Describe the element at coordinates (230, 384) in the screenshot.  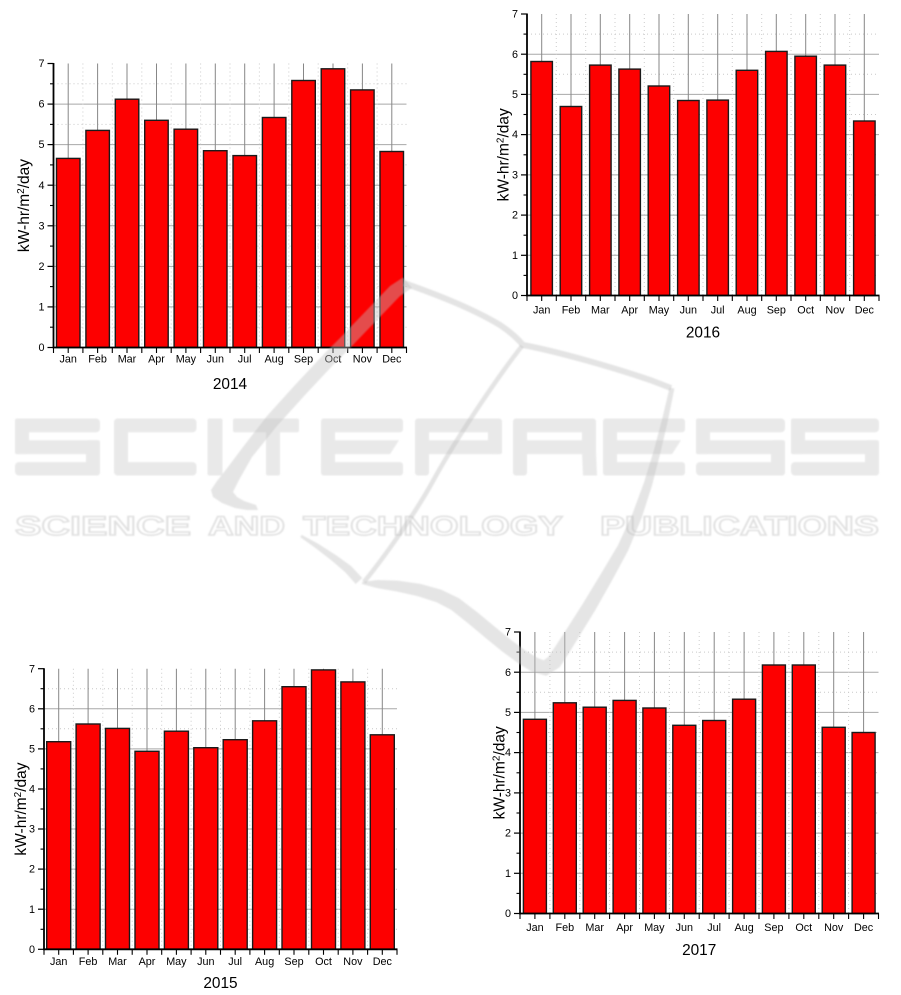
I see `svg-text: 2014` at that location.